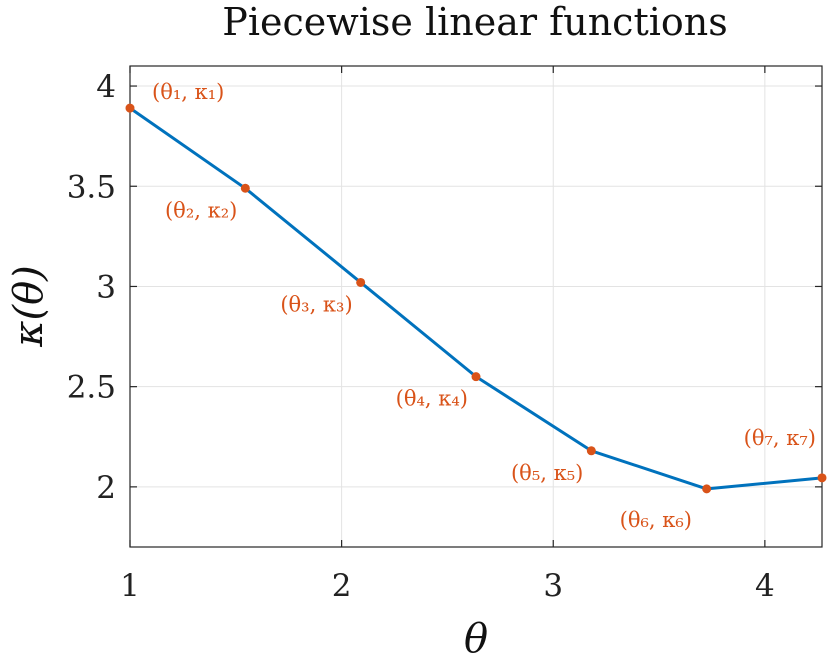  I want to click on y-tick-label: 4, so click(106, 87).